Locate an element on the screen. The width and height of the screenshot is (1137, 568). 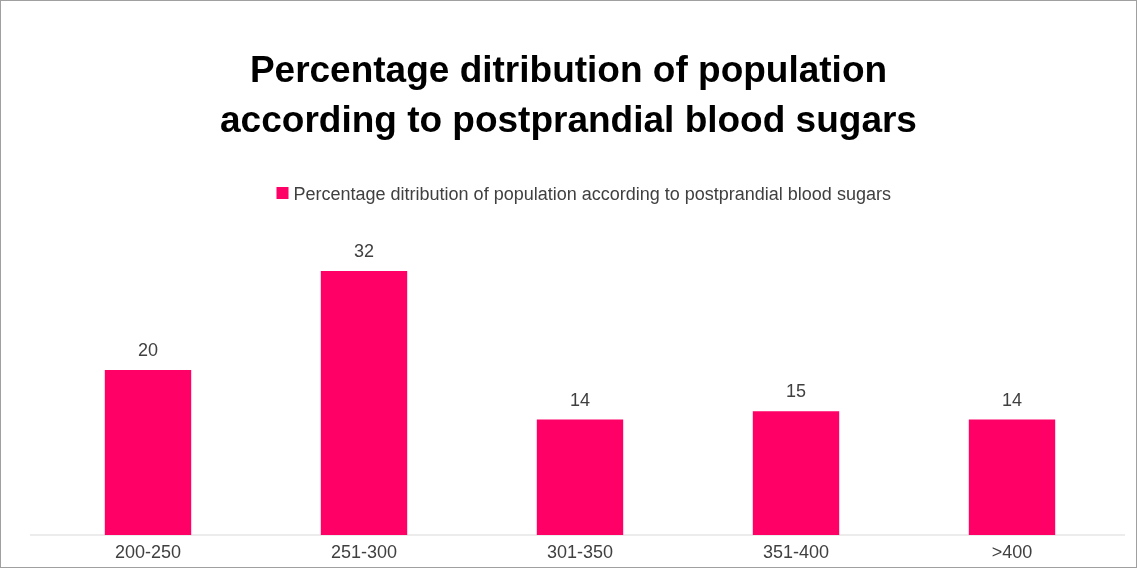
chart-title: Percentage ditribution of population according to postprandial blood sugars is located at coordinates (568, 94).